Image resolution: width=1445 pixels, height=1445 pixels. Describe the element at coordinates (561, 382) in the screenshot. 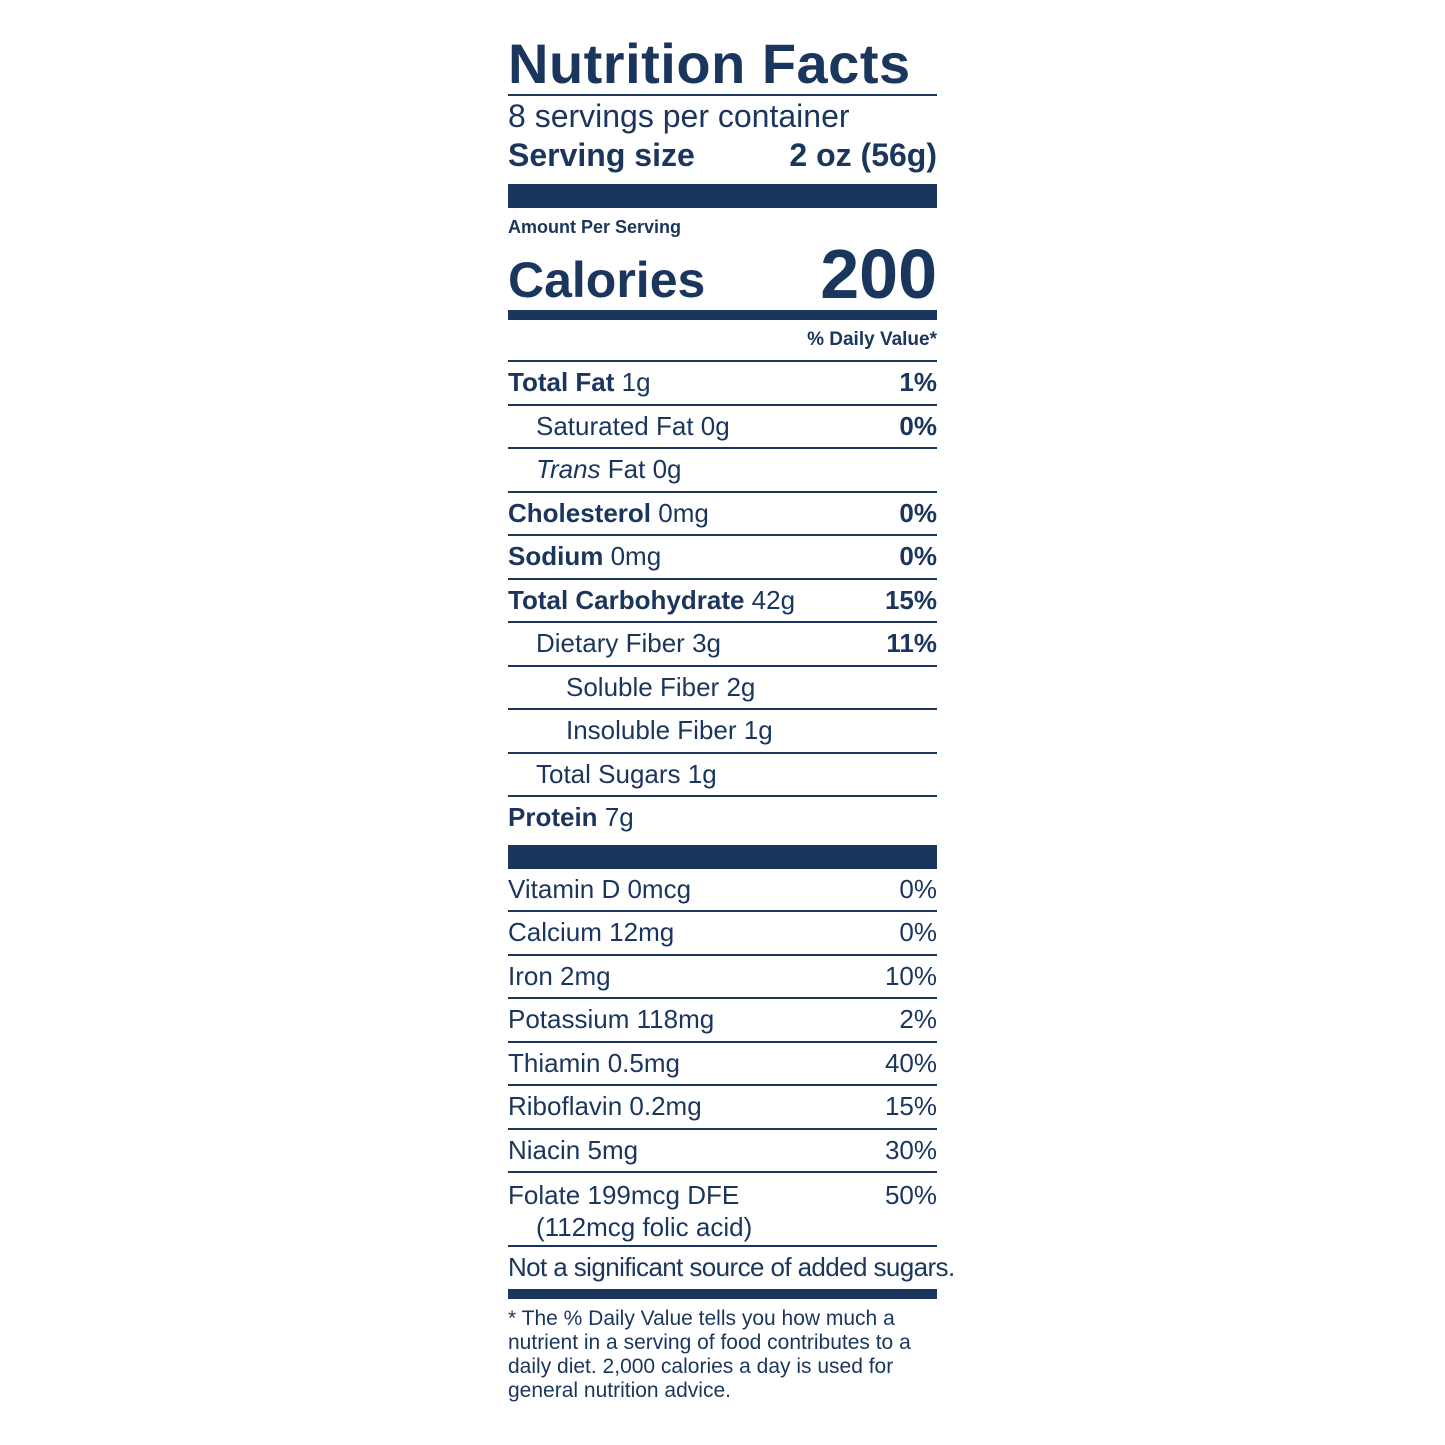

I see `nutrient-name: Total Fat` at that location.